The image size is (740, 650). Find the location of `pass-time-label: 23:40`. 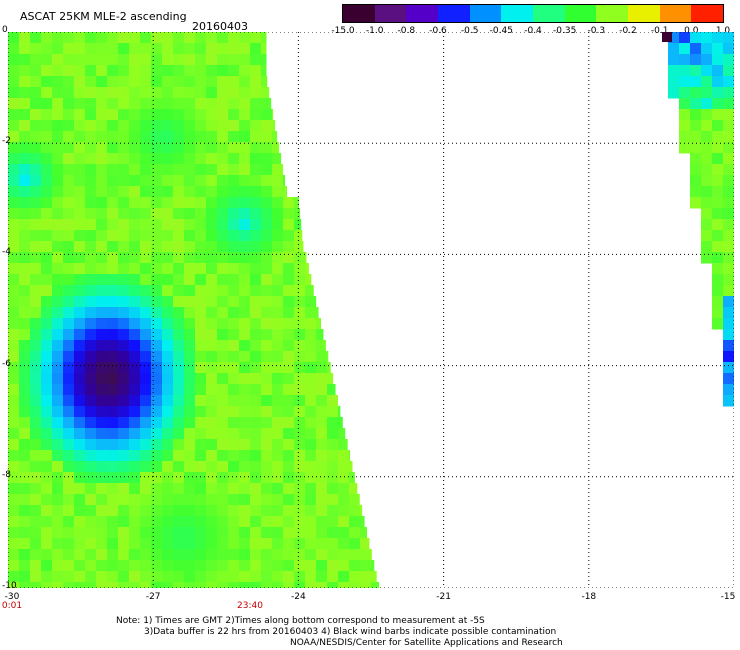

pass-time-label: 23:40 is located at coordinates (250, 606).